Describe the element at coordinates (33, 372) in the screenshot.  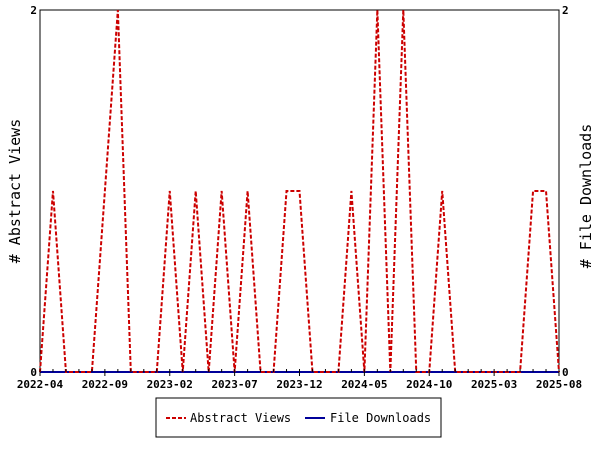
I see `y-tick-label-left: 0` at that location.